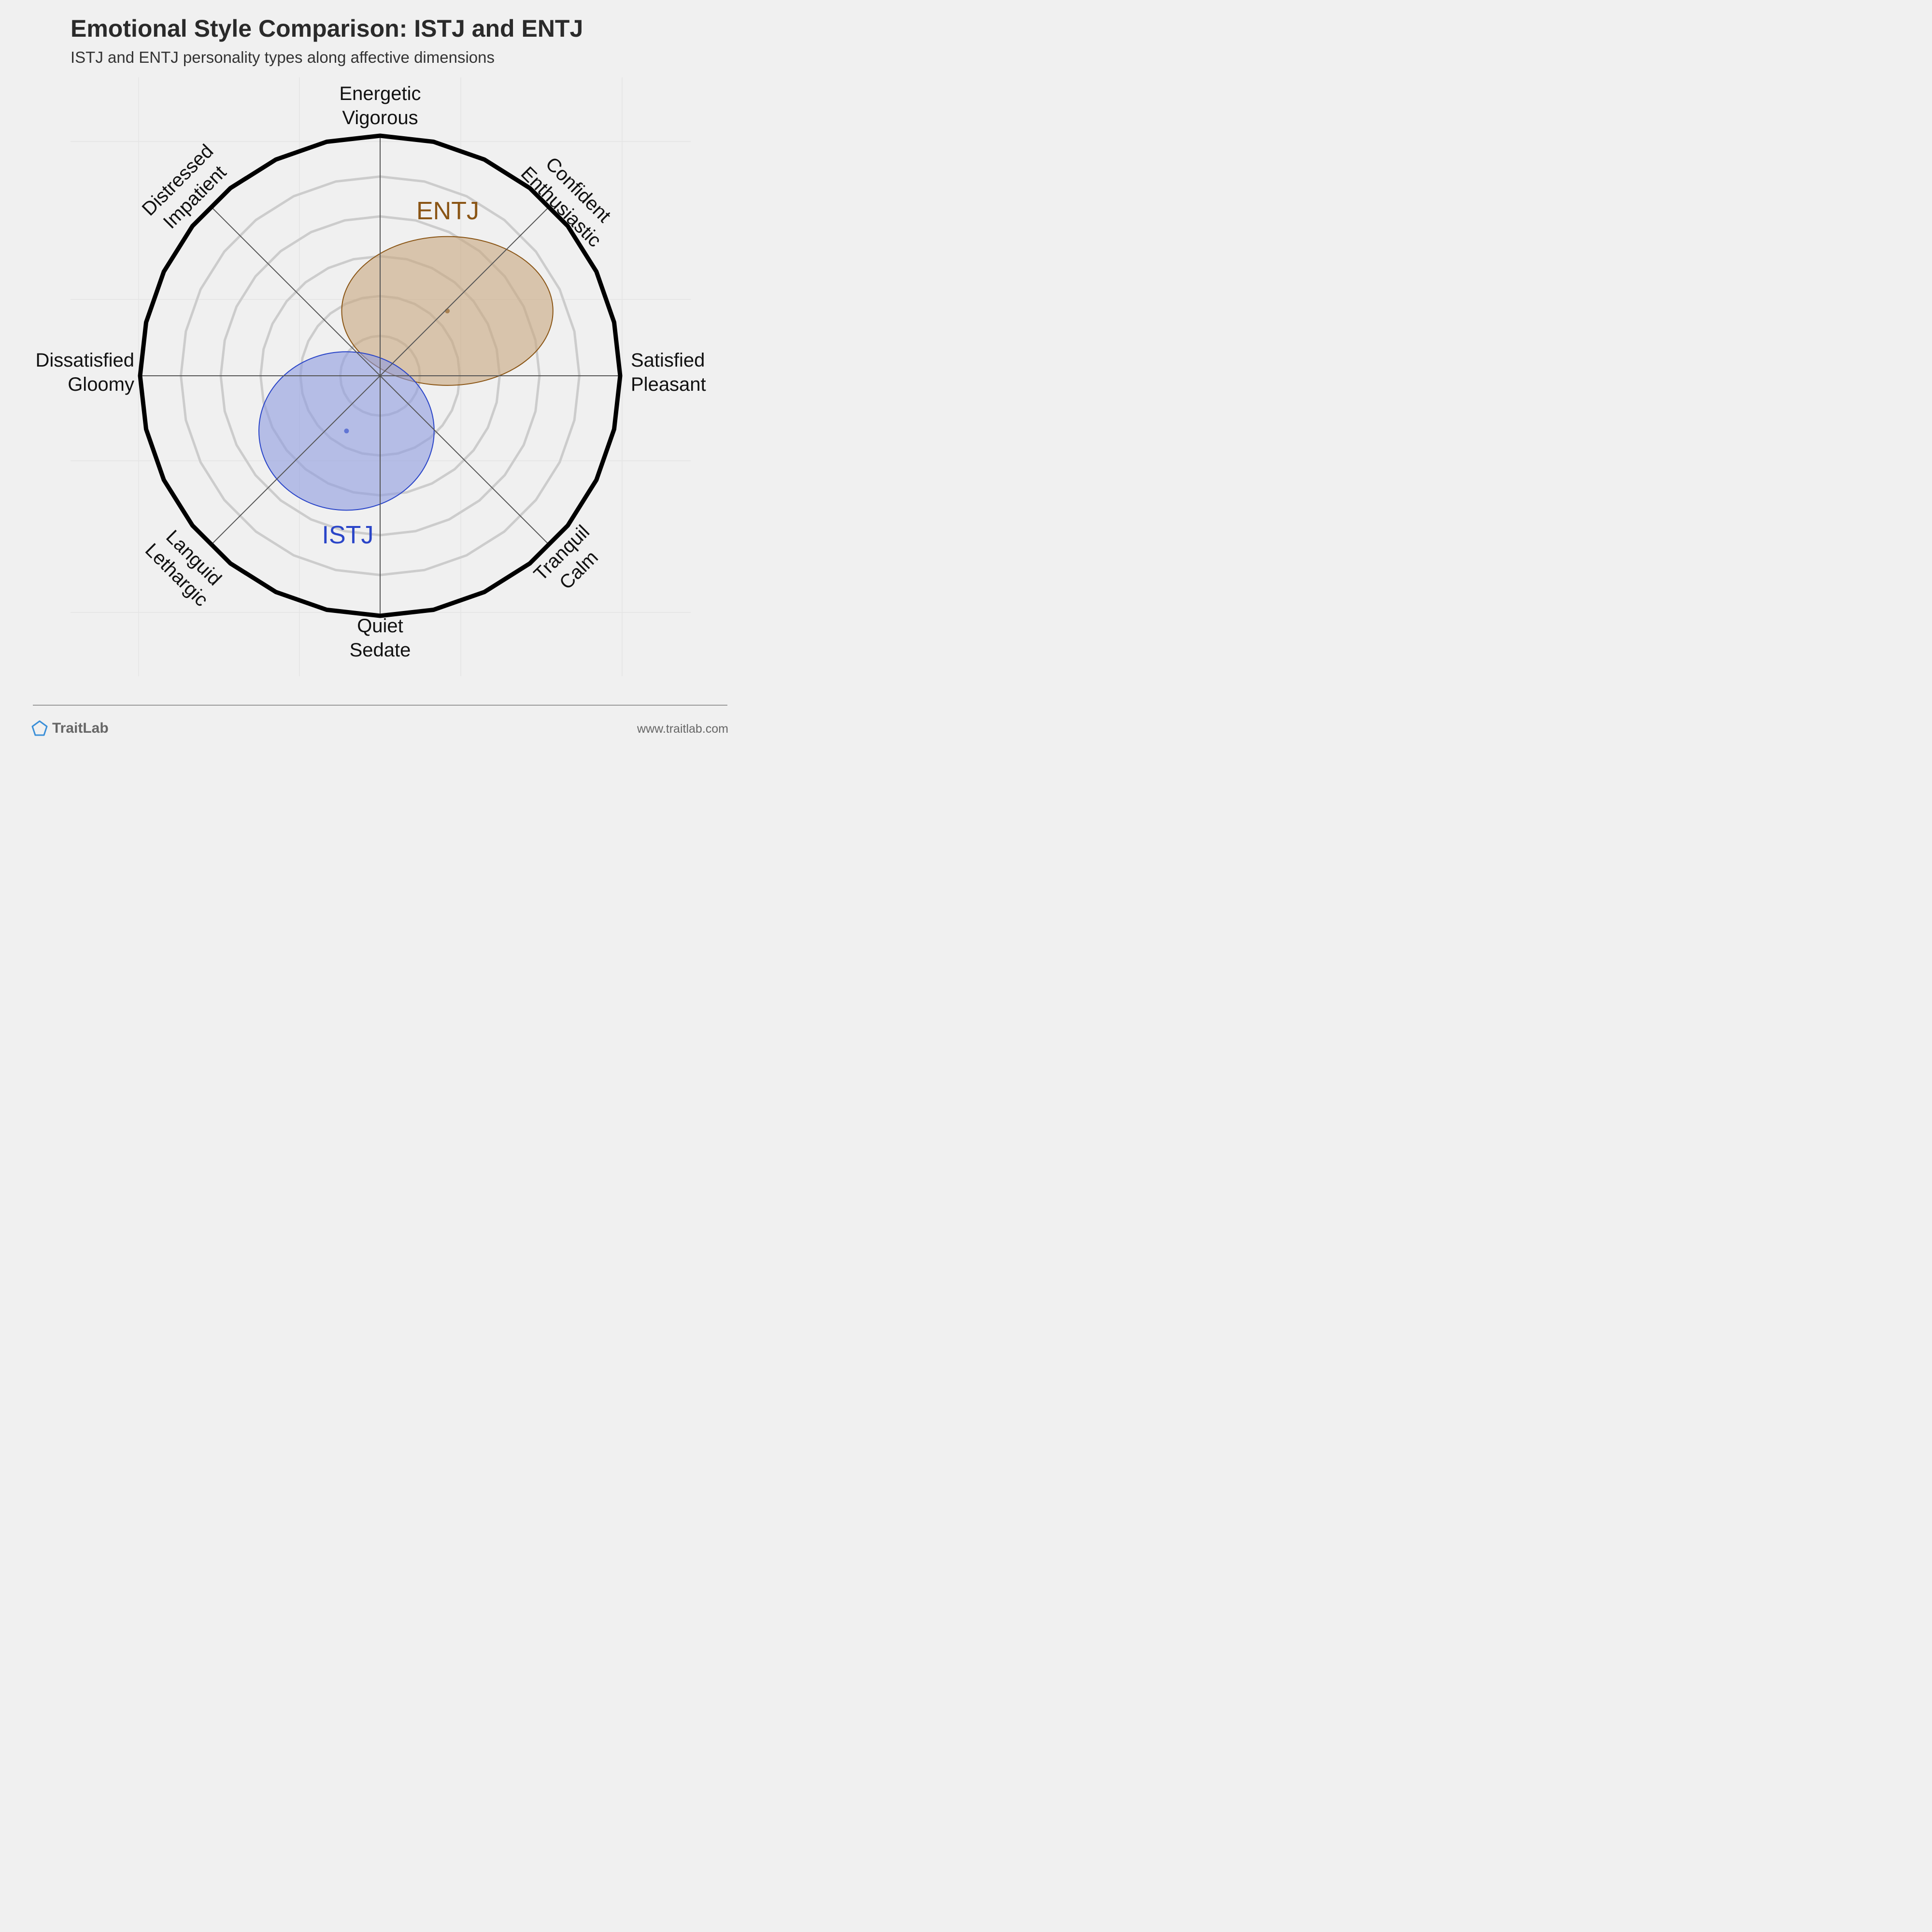  I want to click on axis-label-distressed: DistressedImpatient, so click(186, 189).